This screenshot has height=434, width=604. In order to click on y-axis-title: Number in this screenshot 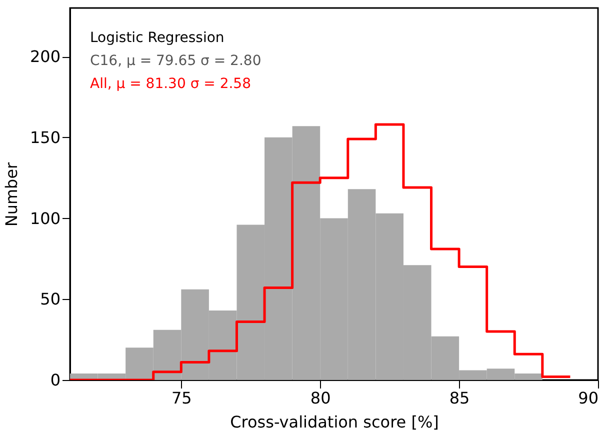, I will do `click(11, 194)`.